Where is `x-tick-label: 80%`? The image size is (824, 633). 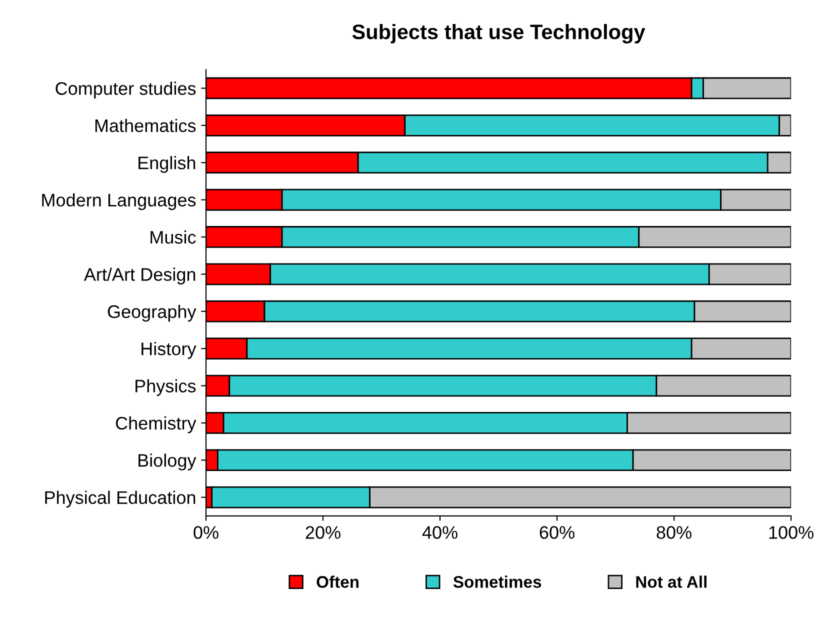 x-tick-label: 80% is located at coordinates (674, 532).